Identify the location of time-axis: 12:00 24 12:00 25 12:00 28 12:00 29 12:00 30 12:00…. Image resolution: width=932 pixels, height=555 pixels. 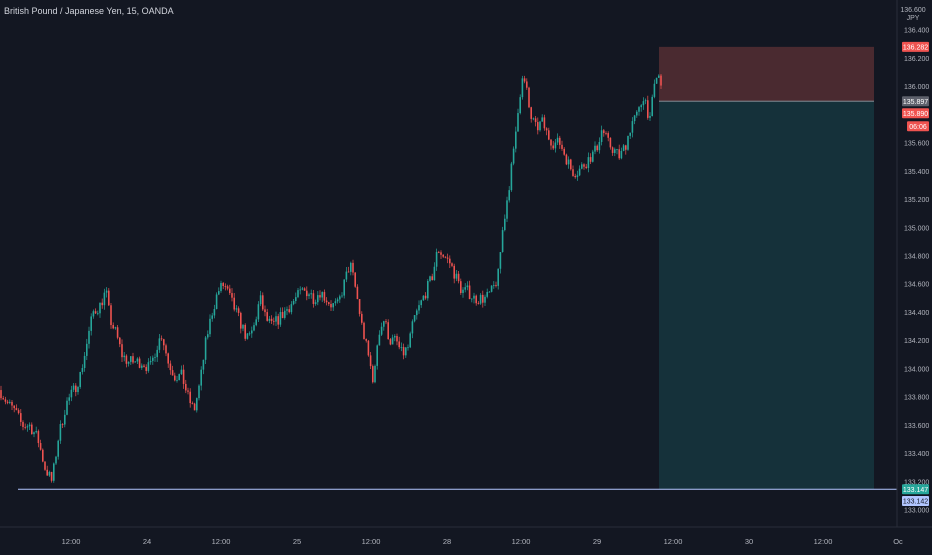
(482, 541).